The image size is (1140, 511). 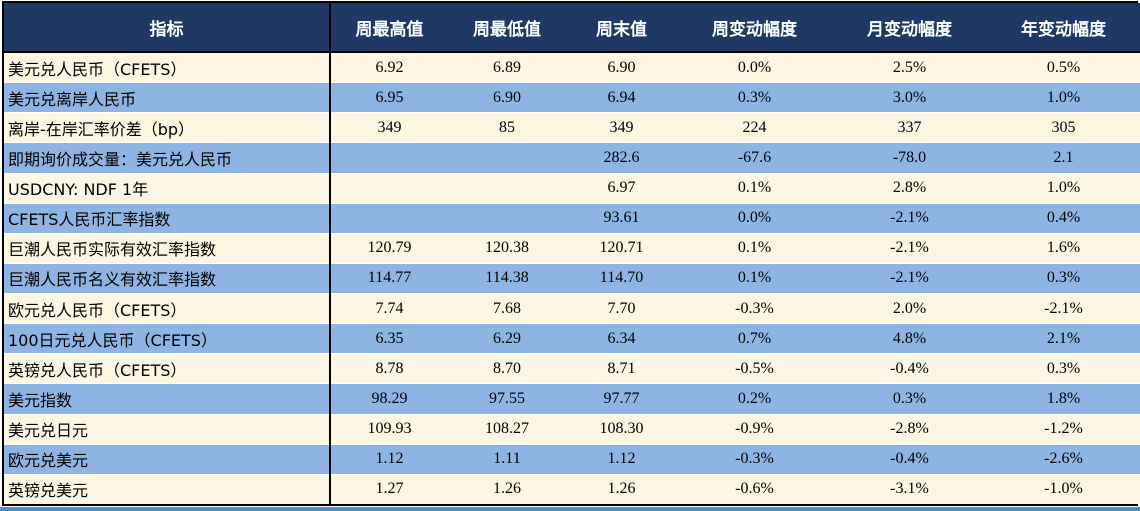 I want to click on row-label-cell: 美元兑日元, so click(x=167, y=429).